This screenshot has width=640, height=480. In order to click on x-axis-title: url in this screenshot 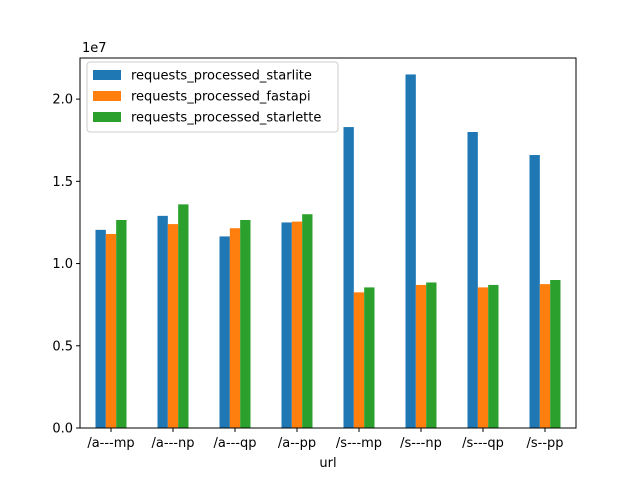, I will do `click(327, 463)`.